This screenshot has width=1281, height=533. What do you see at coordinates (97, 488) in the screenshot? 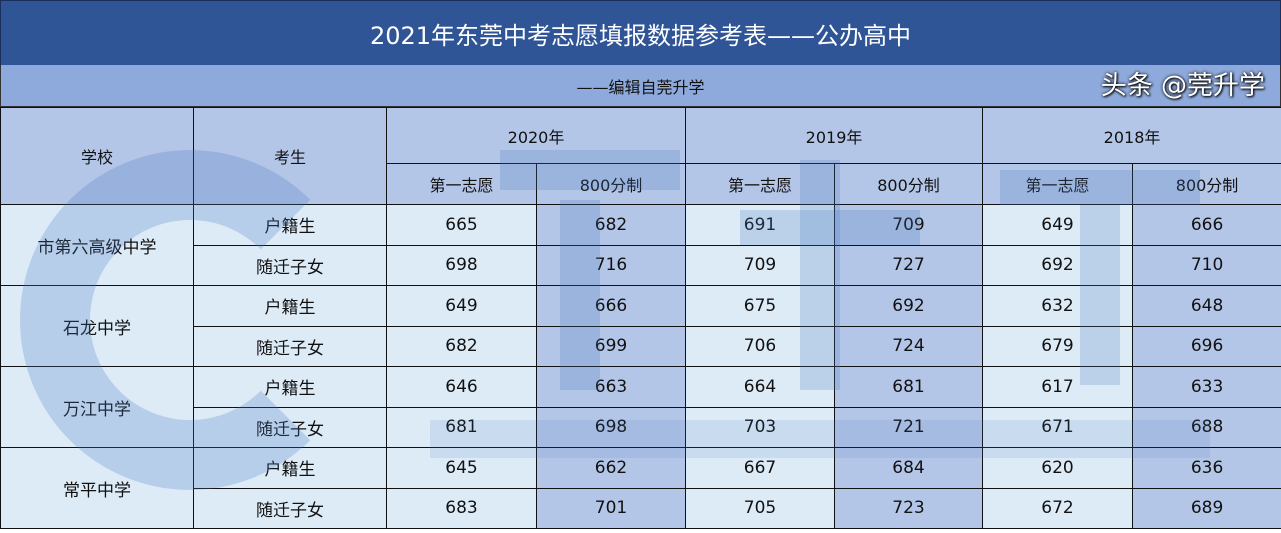
I see `school-name: 常平中学` at bounding box center [97, 488].